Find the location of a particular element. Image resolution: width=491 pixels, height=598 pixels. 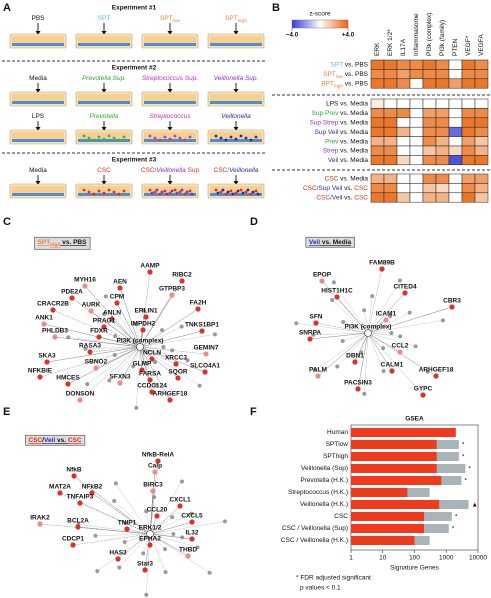

gene-label: SFXN3 is located at coordinates (120, 377).